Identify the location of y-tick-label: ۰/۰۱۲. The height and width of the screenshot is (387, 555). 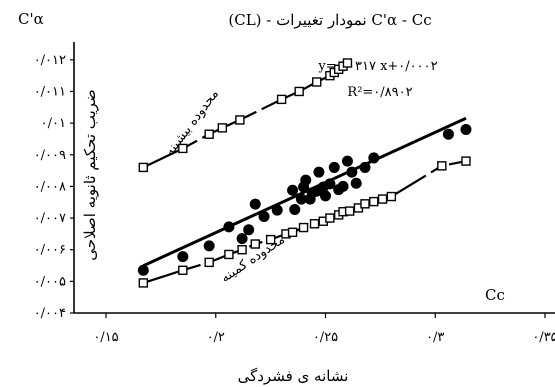
(50, 60).